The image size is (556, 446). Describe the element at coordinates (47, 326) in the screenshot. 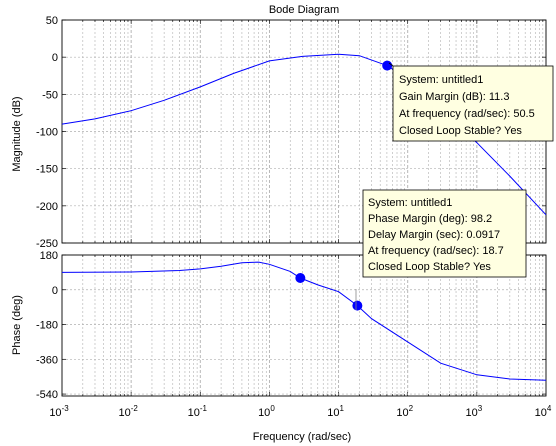

I see `y-tick-label: -180` at that location.